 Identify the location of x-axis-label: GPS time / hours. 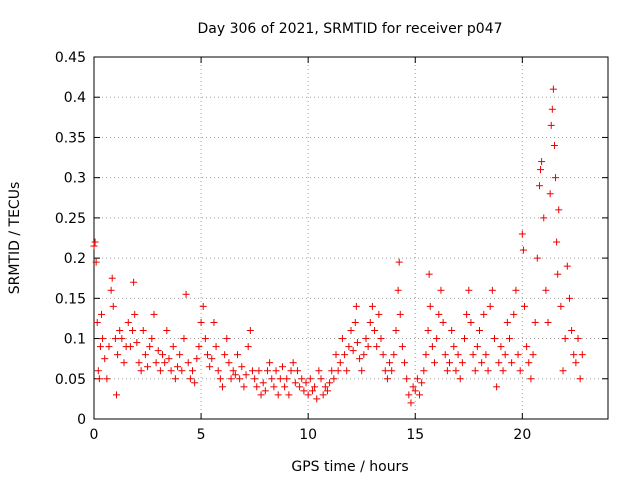
(349, 467).